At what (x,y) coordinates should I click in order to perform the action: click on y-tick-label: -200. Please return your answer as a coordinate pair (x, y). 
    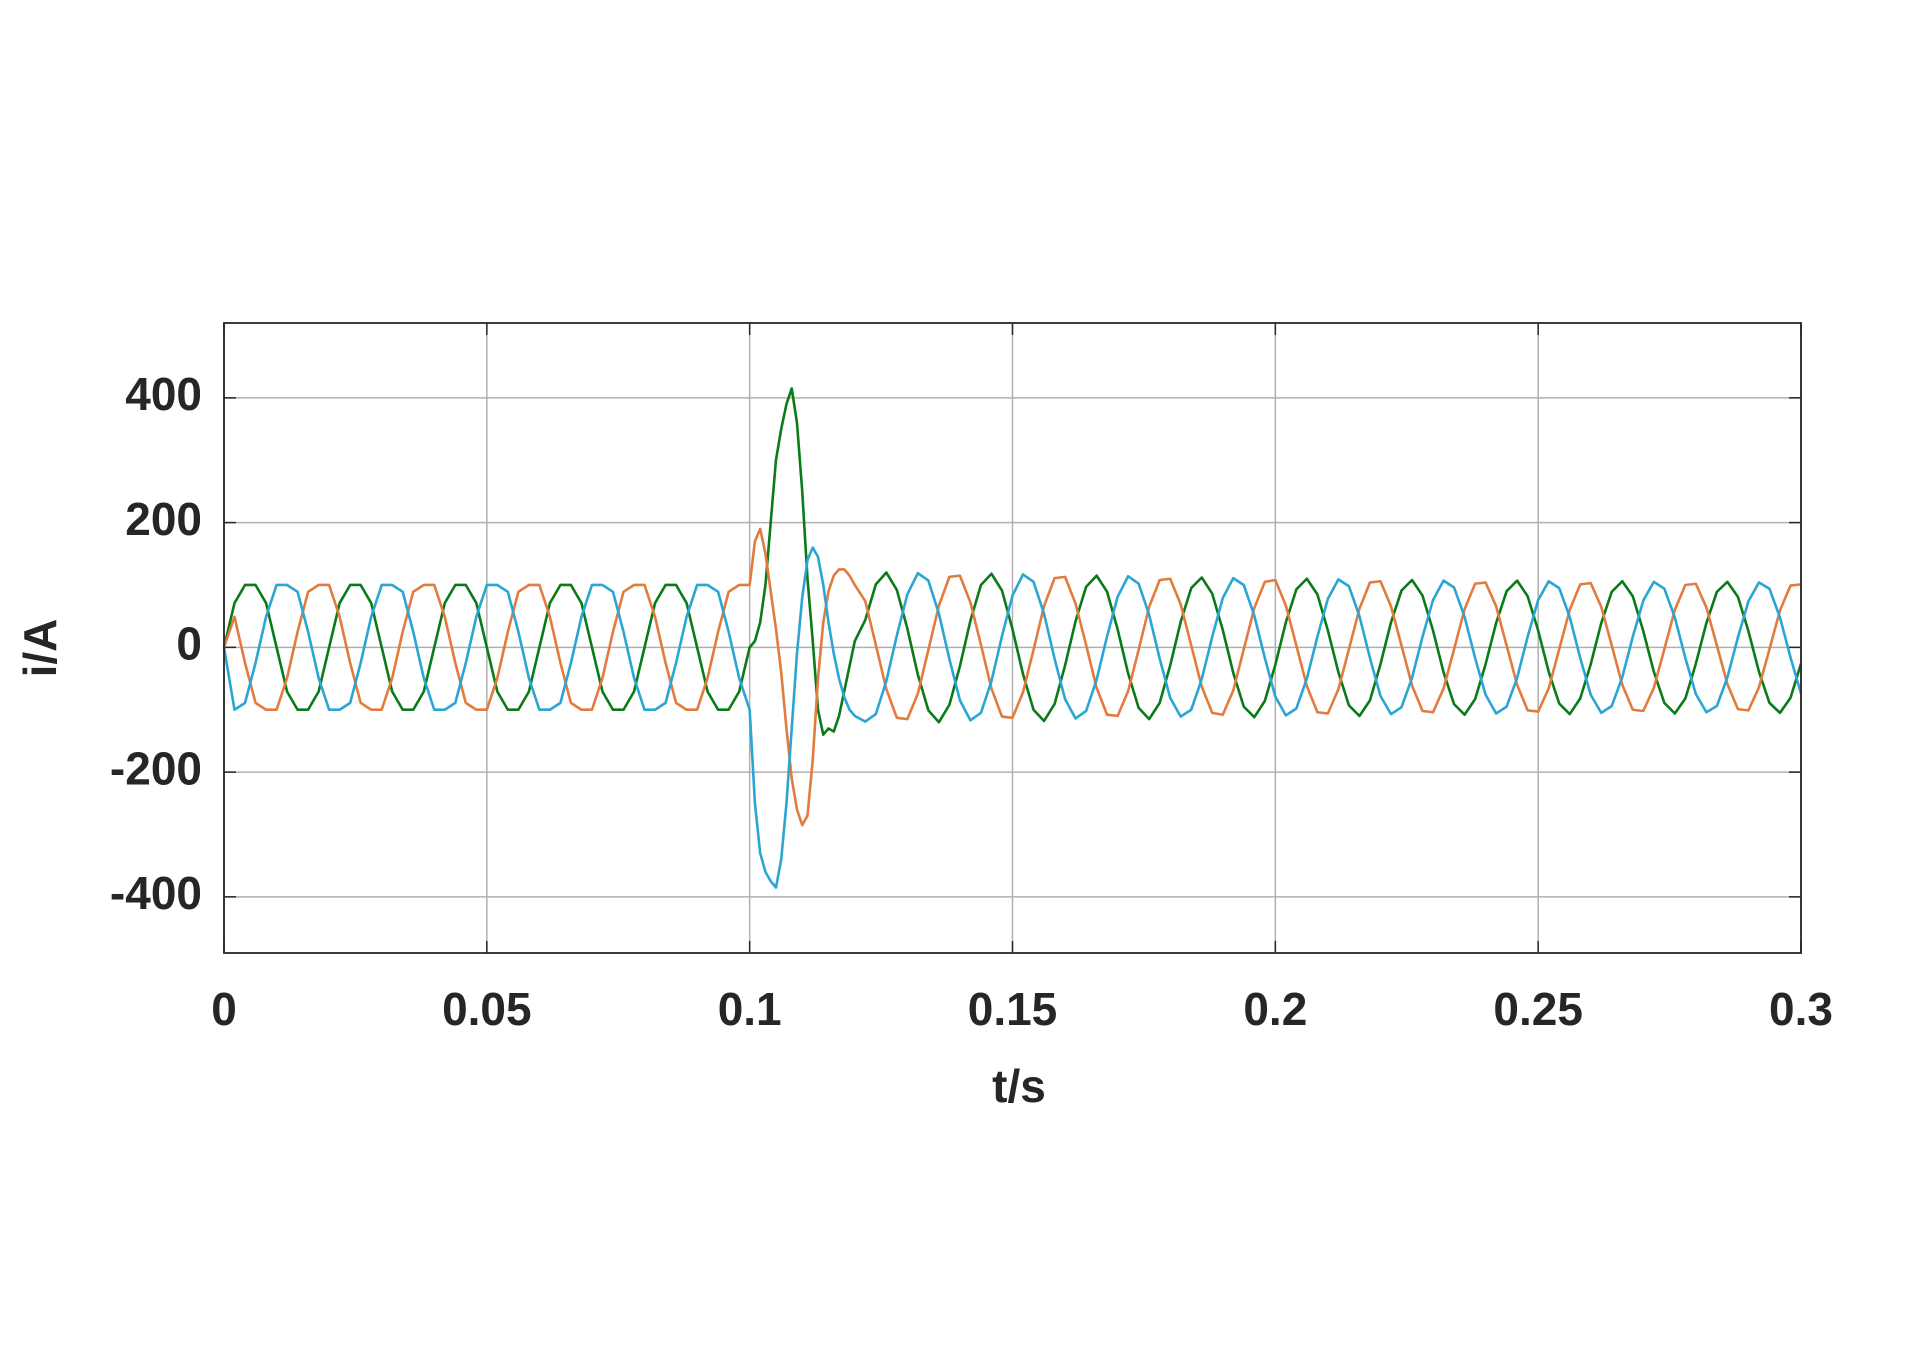
    Looking at the image, I should click on (156, 768).